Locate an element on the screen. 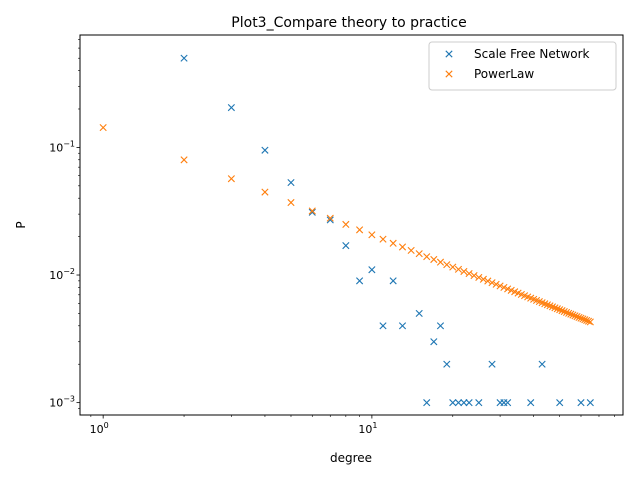 Image resolution: width=640 pixels, height=480 pixels. y-tick-label: 10⁻³ is located at coordinates (62, 402).